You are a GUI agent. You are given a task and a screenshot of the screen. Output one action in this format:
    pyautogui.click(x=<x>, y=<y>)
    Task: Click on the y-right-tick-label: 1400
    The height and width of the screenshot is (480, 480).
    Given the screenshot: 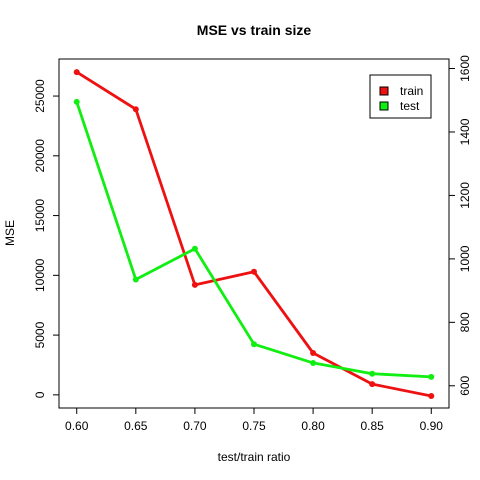 What is the action you would take?
    pyautogui.click(x=465, y=131)
    